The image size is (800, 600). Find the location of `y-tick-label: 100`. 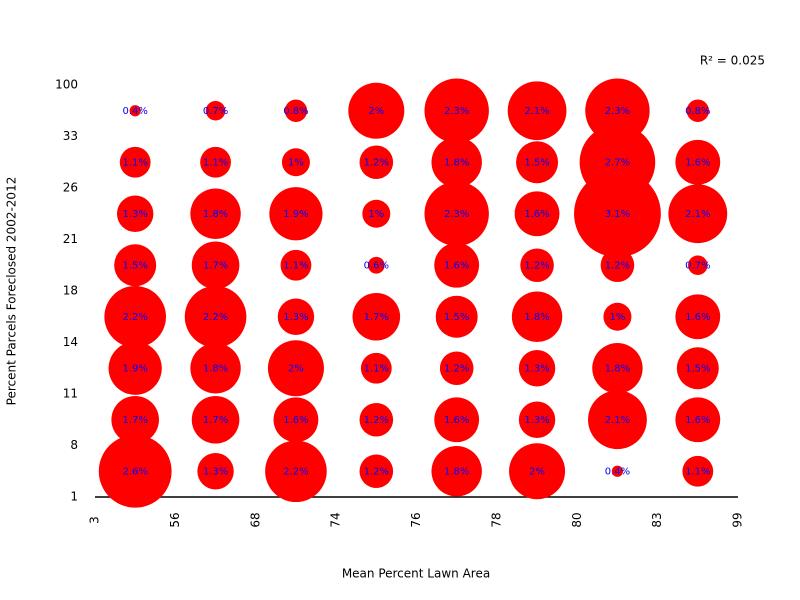

y-tick-label: 100 is located at coordinates (66, 85).